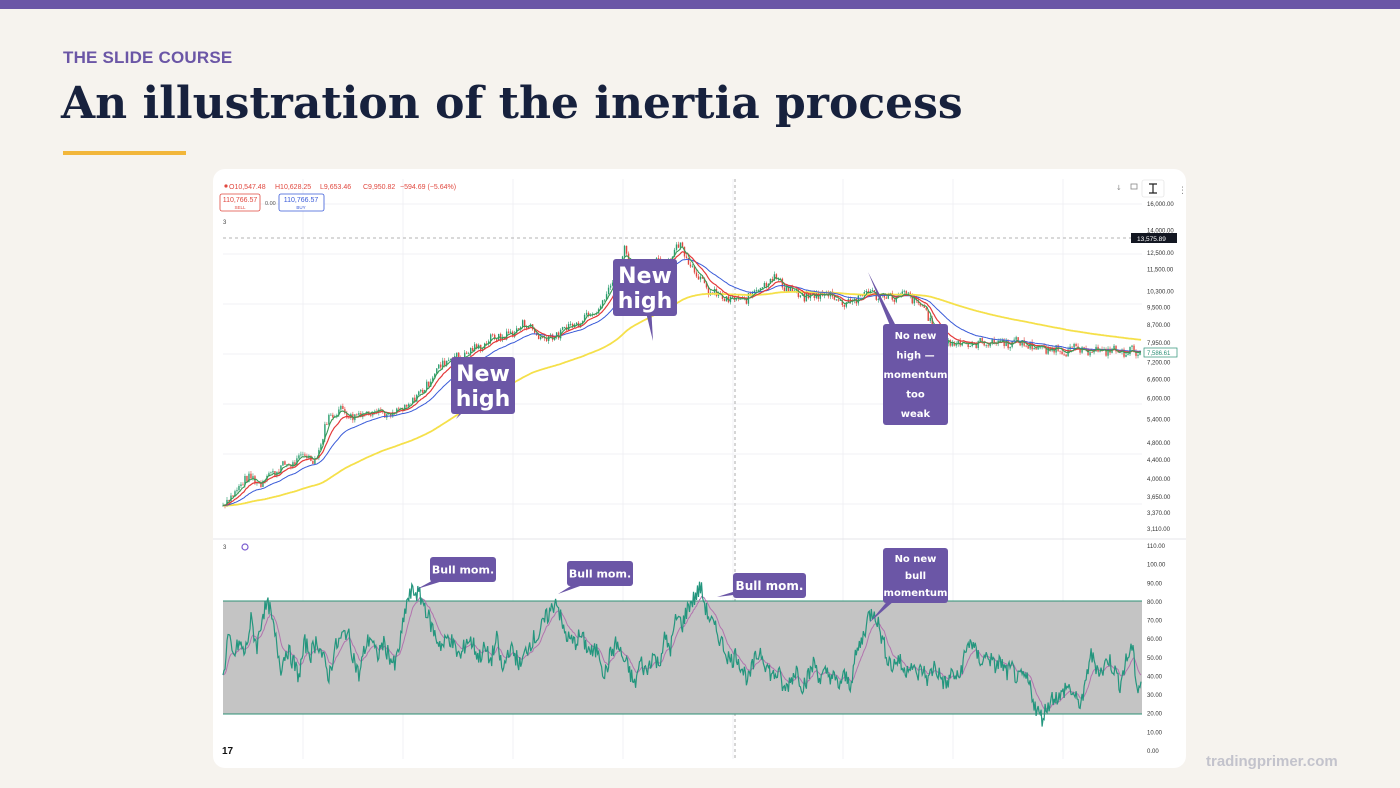 This screenshot has height=788, width=1400. I want to click on callout-text: momentum, so click(916, 375).